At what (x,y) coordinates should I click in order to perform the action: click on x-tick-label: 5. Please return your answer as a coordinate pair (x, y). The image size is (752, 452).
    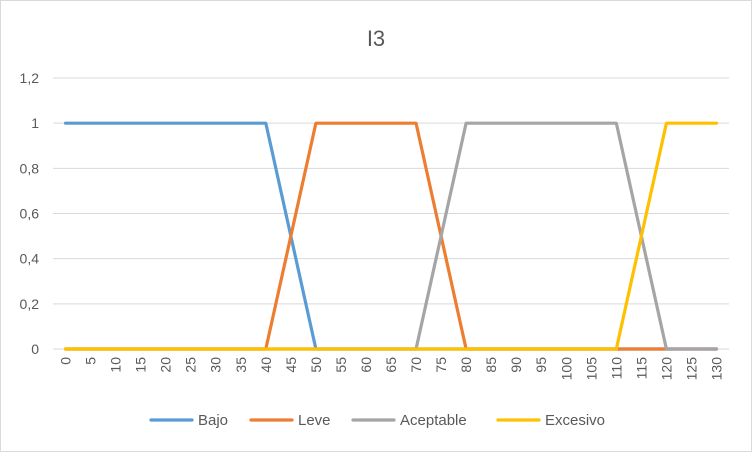
    Looking at the image, I should click on (91, 361).